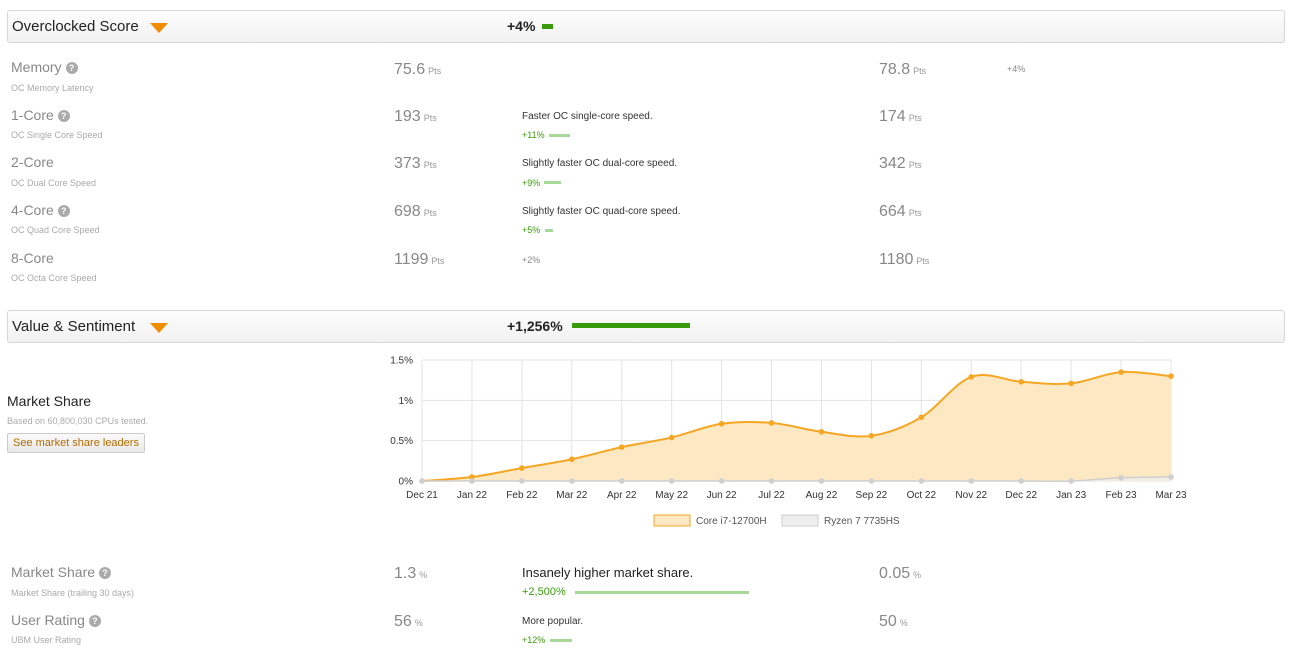 This screenshot has width=1291, height=664. What do you see at coordinates (1071, 495) in the screenshot?
I see `x-tick-label: Jan 23` at bounding box center [1071, 495].